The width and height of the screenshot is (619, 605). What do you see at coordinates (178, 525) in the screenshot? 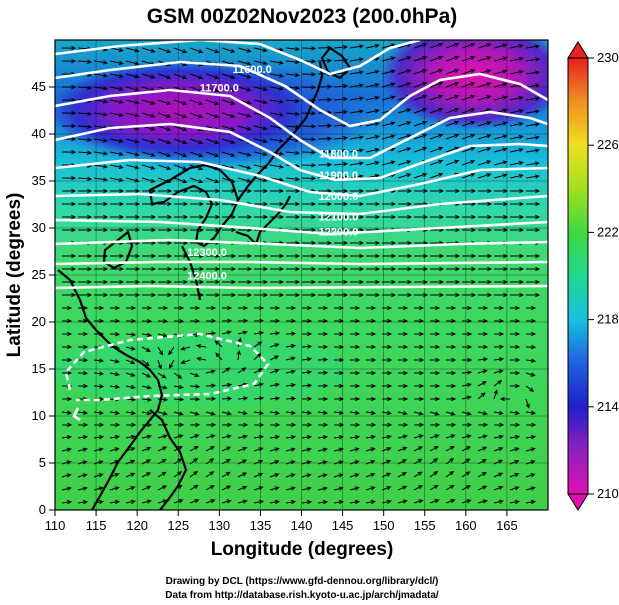
I see `x-tick-label-125: 125` at bounding box center [178, 525].